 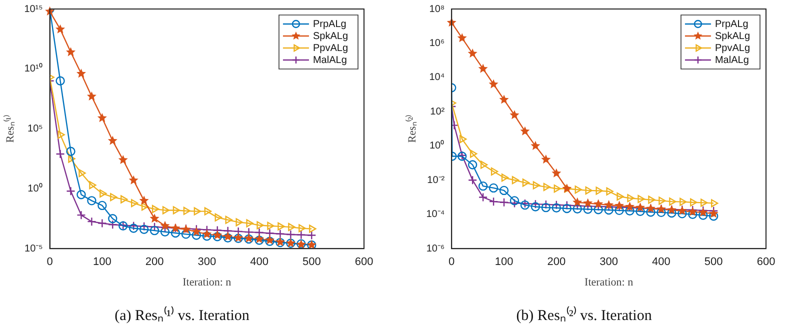 What do you see at coordinates (35, 129) in the screenshot?
I see `y-tick-label: 10⁵` at bounding box center [35, 129].